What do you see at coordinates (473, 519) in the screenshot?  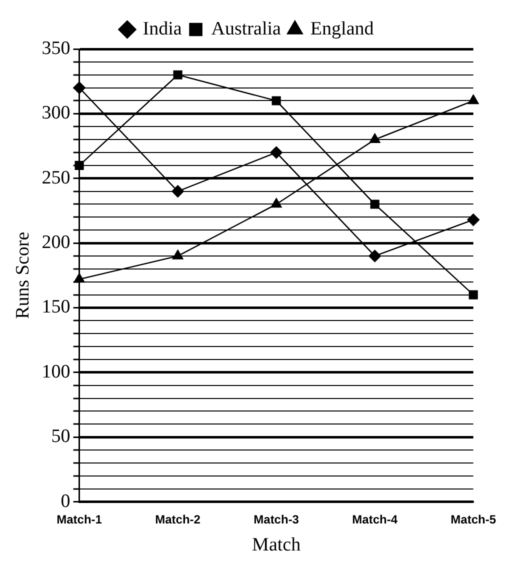 I see `x-tick-label: Match-5` at bounding box center [473, 519].